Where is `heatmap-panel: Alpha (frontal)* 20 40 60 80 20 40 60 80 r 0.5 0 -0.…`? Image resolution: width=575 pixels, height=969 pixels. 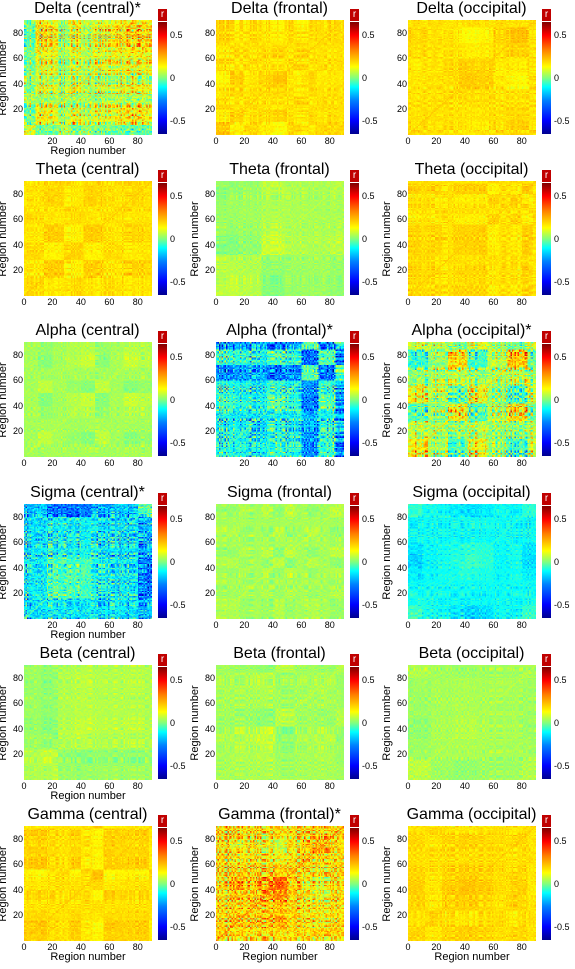 heatmap-panel: Alpha (frontal)* 20 40 60 80 20 40 60 80 r 0.5 0 -0.… is located at coordinates (287, 402).